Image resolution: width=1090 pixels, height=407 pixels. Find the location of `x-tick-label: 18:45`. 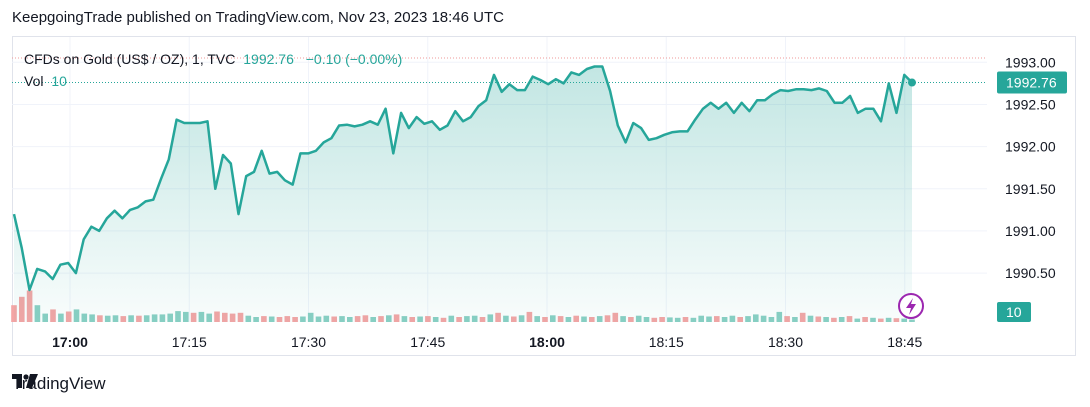

x-tick-label: 18:45 is located at coordinates (904, 342).